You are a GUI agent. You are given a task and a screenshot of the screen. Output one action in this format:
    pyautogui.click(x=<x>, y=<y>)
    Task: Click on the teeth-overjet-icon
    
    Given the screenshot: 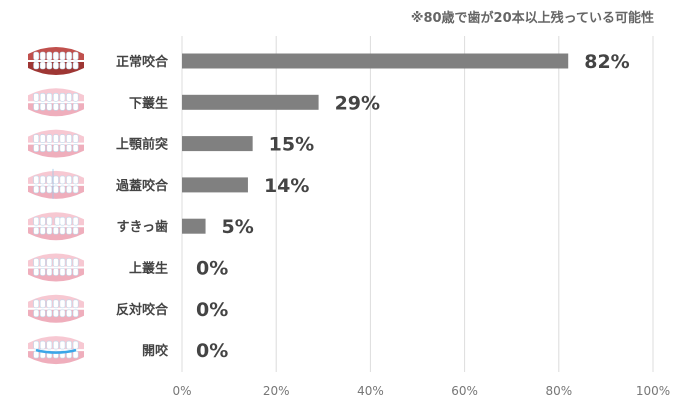 What is the action you would take?
    pyautogui.click(x=56, y=143)
    